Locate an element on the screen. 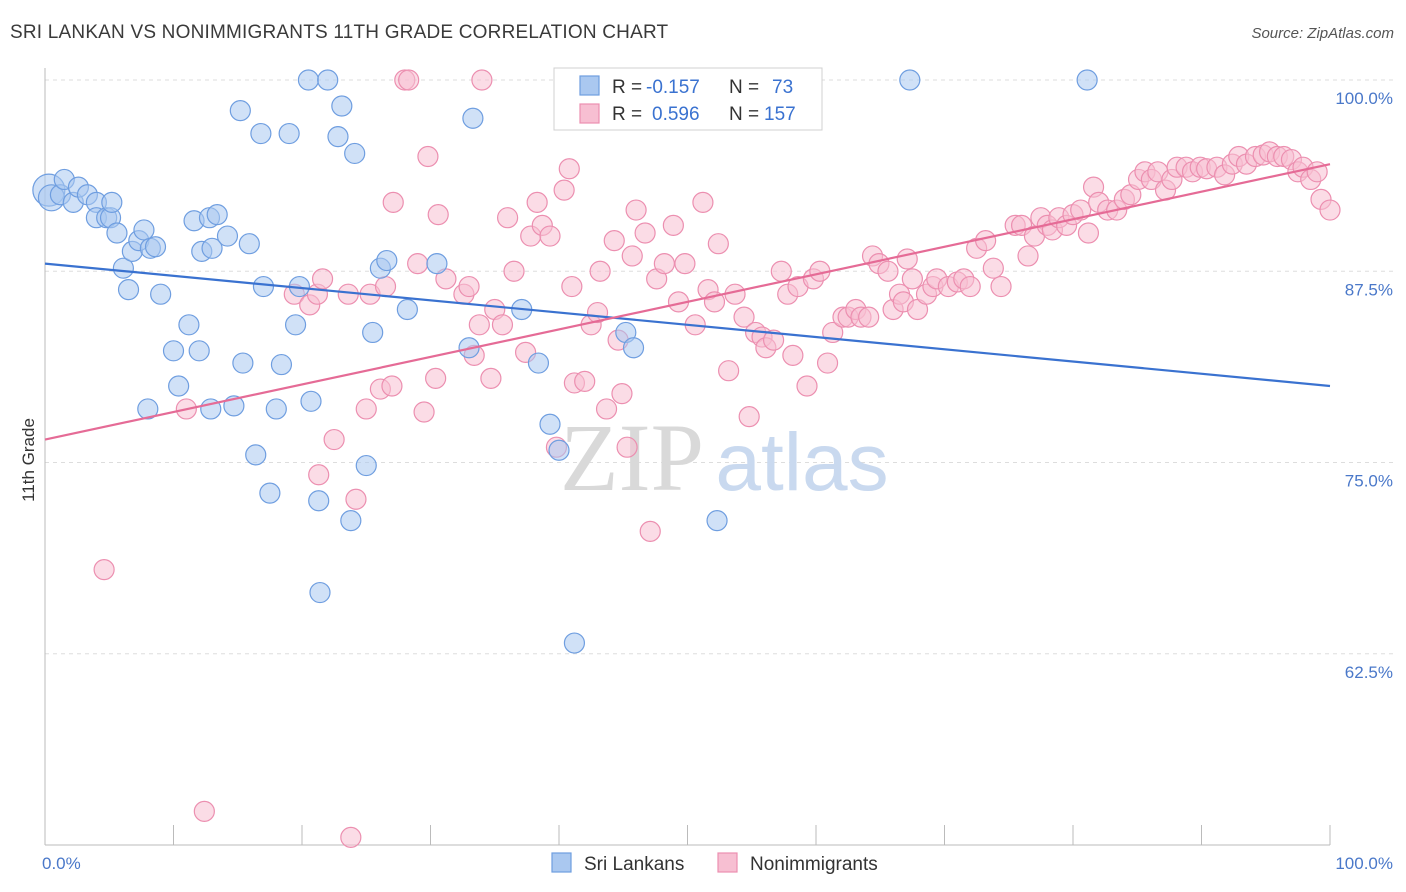  watermark-atlas: atlas is located at coordinates (801, 462).